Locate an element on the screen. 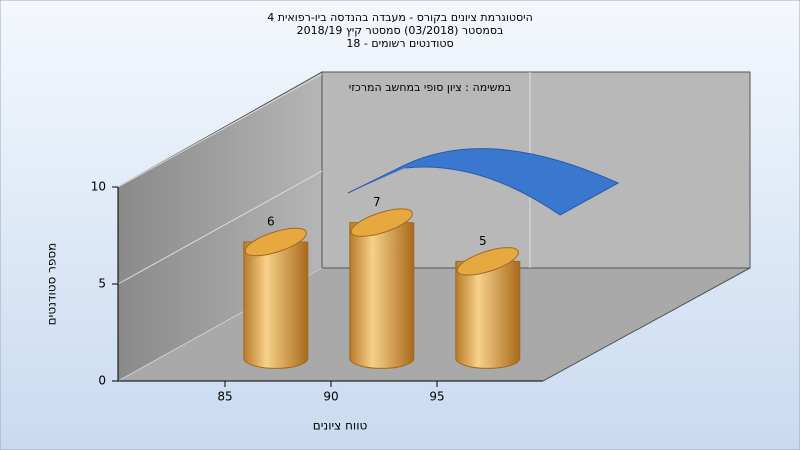 This screenshot has width=800, height=450. value-label: 7 is located at coordinates (377, 202).